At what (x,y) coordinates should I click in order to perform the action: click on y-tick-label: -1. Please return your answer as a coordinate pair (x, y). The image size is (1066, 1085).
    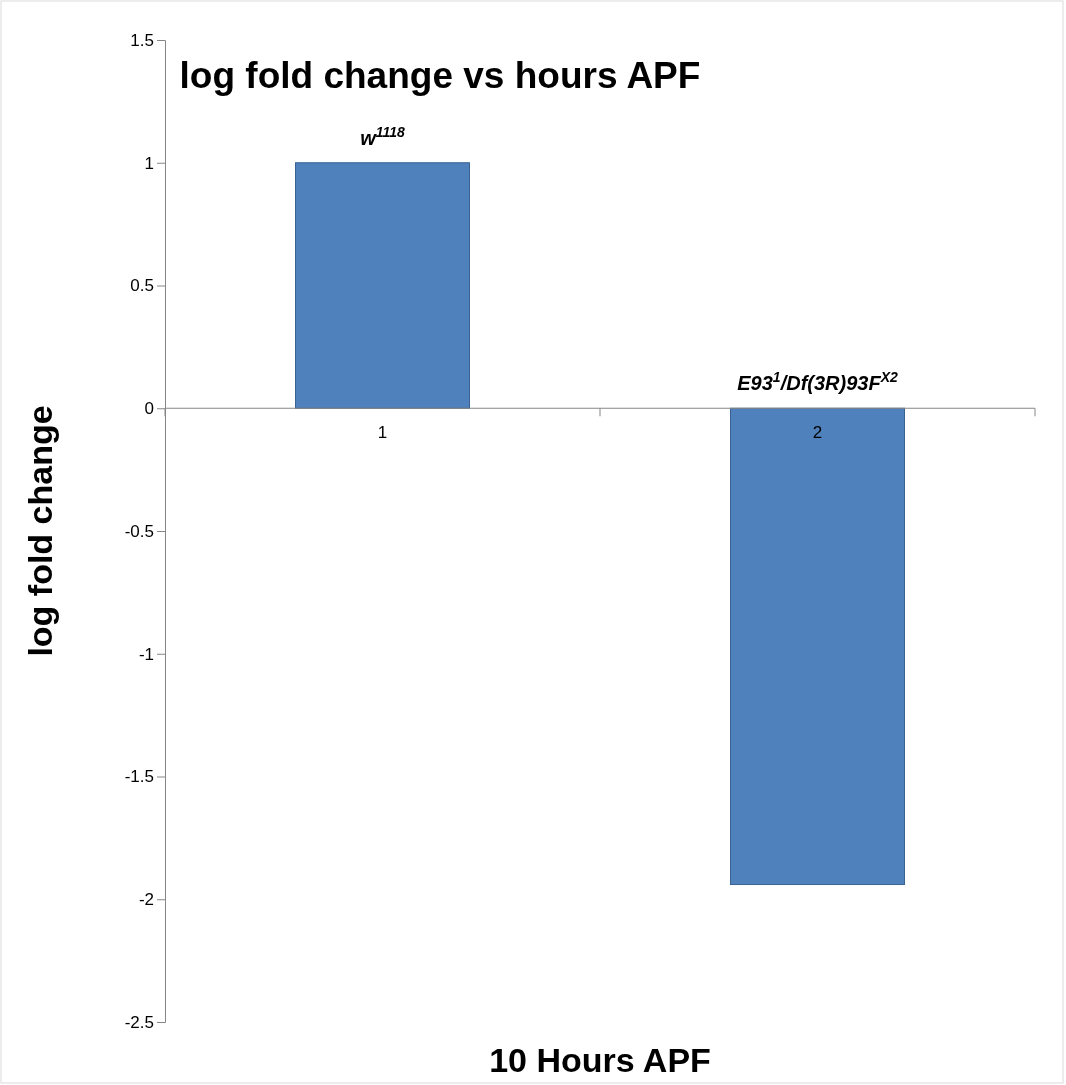
    Looking at the image, I should click on (146, 654).